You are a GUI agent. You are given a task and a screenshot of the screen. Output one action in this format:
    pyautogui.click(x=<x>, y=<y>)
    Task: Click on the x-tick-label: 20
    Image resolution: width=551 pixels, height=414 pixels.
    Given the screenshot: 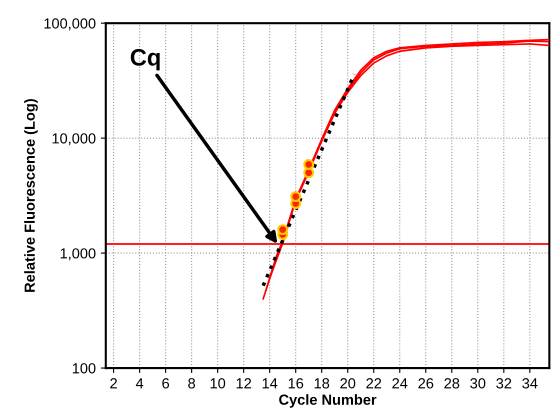 What is the action you would take?
    pyautogui.click(x=348, y=383)
    